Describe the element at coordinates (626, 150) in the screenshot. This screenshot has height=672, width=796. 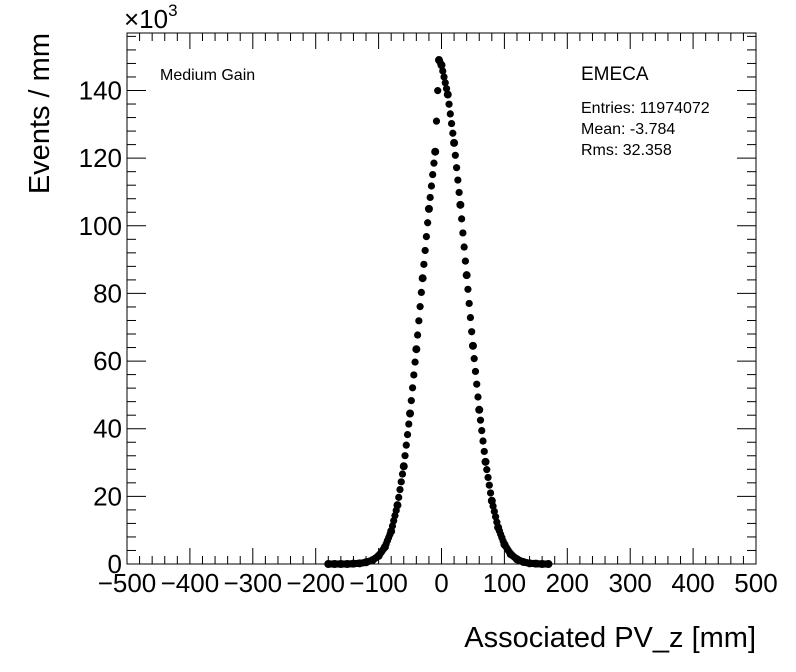
I see `stats-rms: Rms: 32.358` at that location.